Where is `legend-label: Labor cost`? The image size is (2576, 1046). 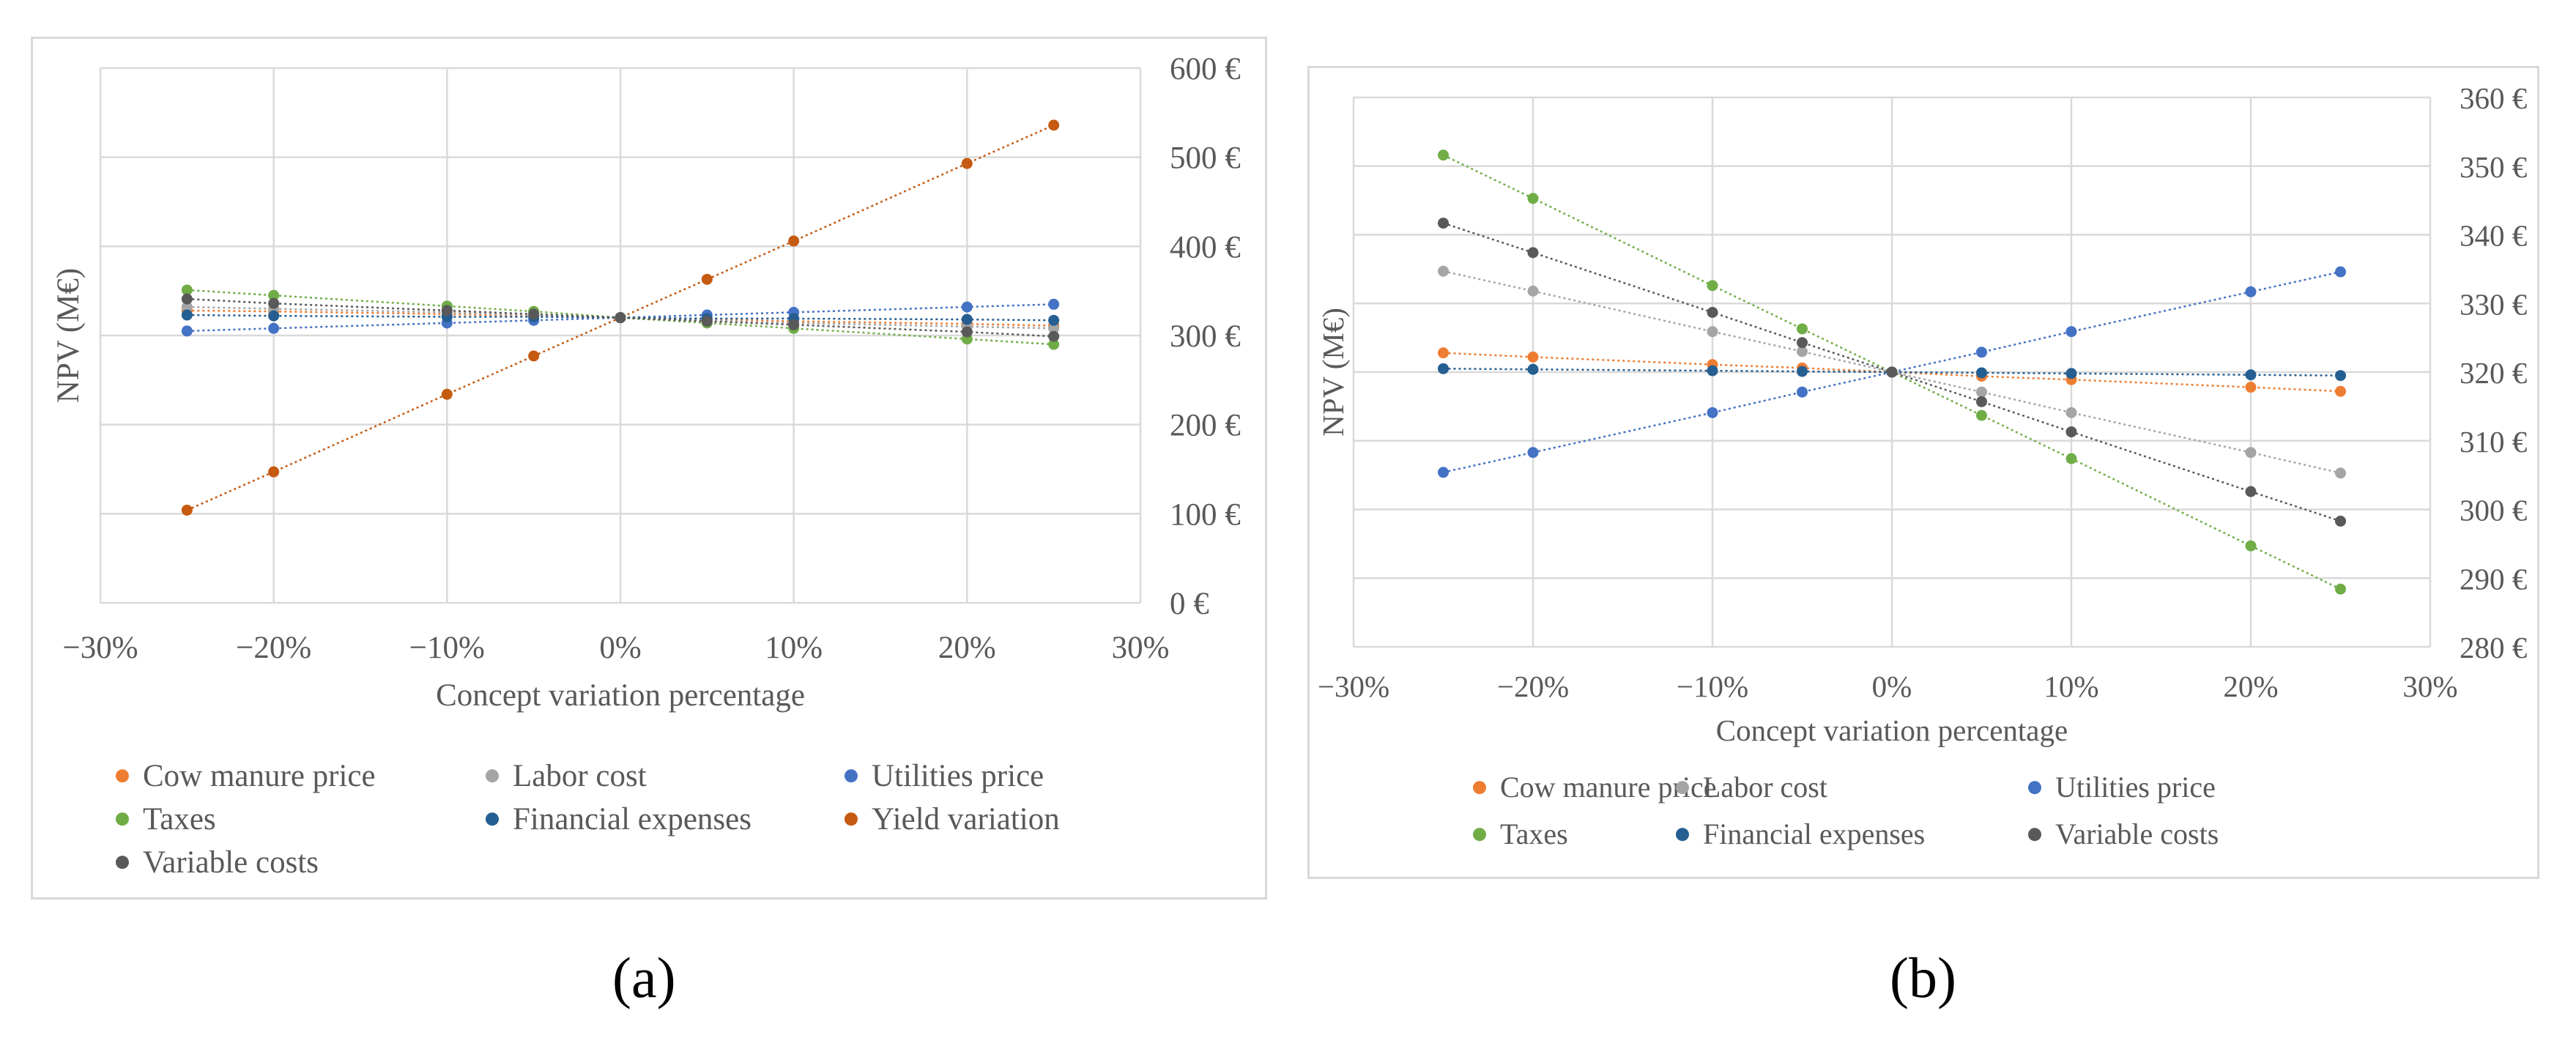 legend-label: Labor cost is located at coordinates (1765, 787).